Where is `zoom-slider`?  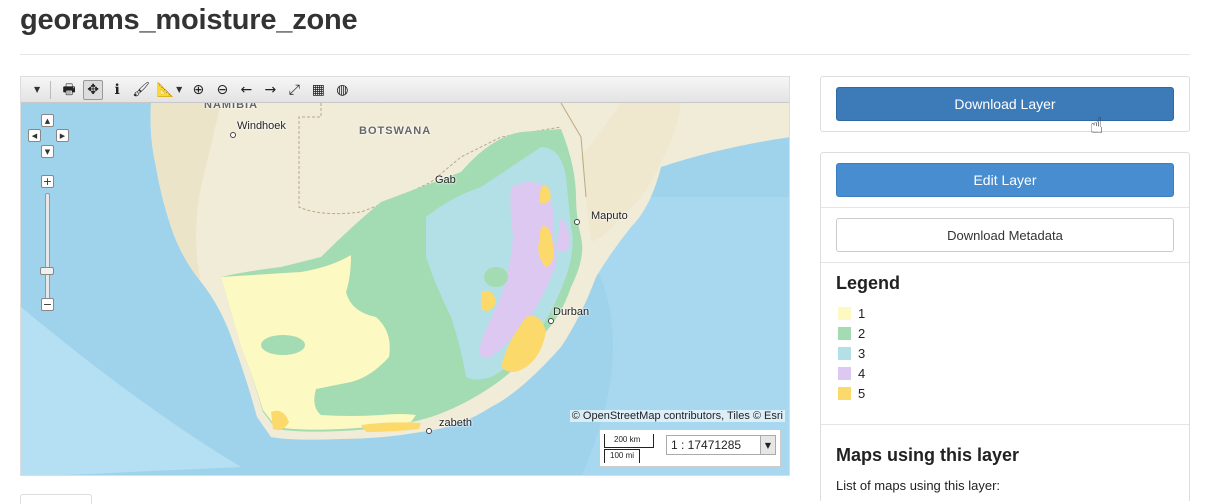 zoom-slider is located at coordinates (47, 248).